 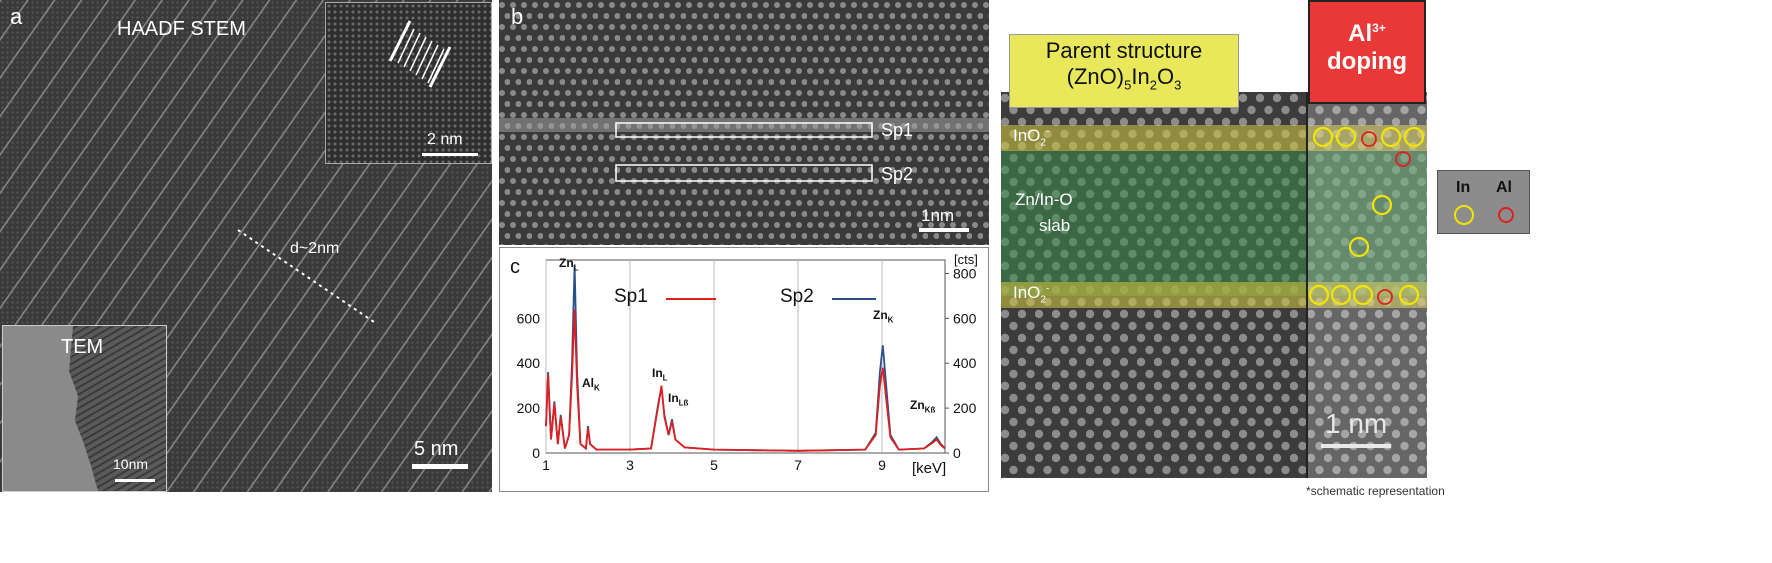 What do you see at coordinates (1044, 199) in the screenshot?
I see `slab-label-line1: Zn/In-O` at bounding box center [1044, 199].